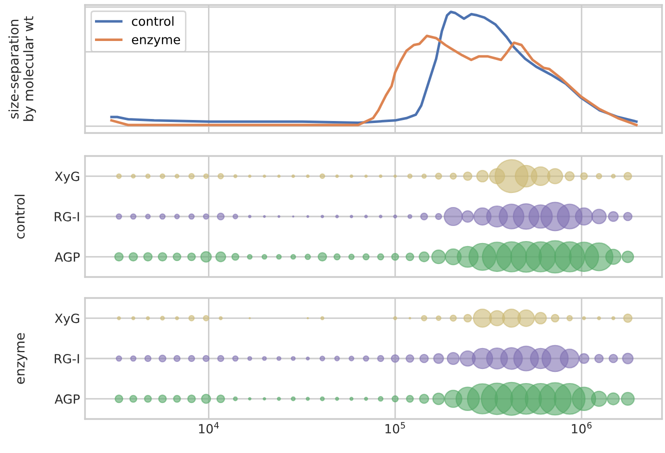  Describe the element at coordinates (209, 428) in the screenshot. I see `x-tick-label: 10$^{4}$` at that location.